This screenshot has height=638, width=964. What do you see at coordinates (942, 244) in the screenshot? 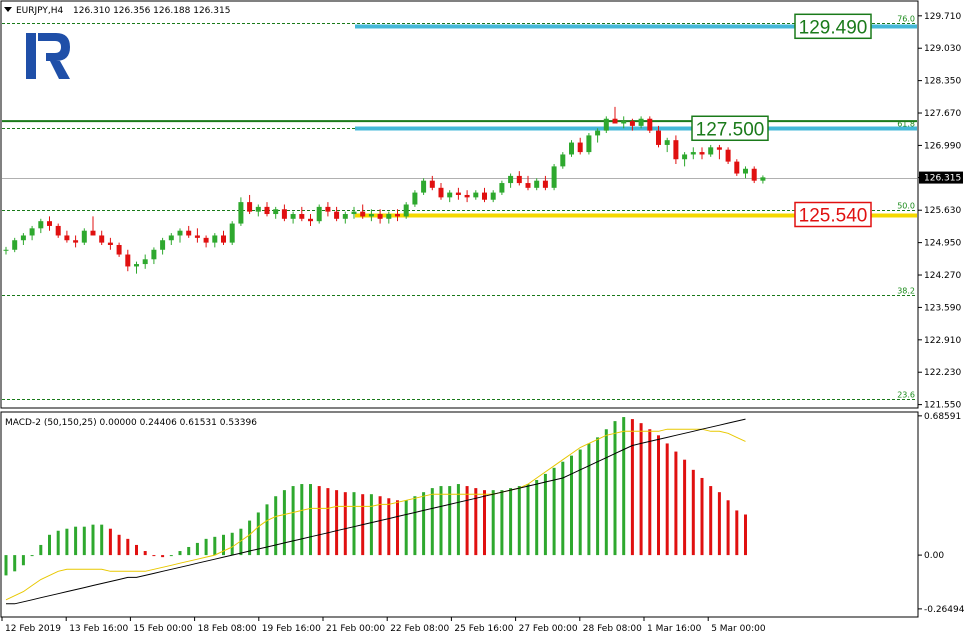
I see `price-tick-label: 124.950` at bounding box center [942, 244].